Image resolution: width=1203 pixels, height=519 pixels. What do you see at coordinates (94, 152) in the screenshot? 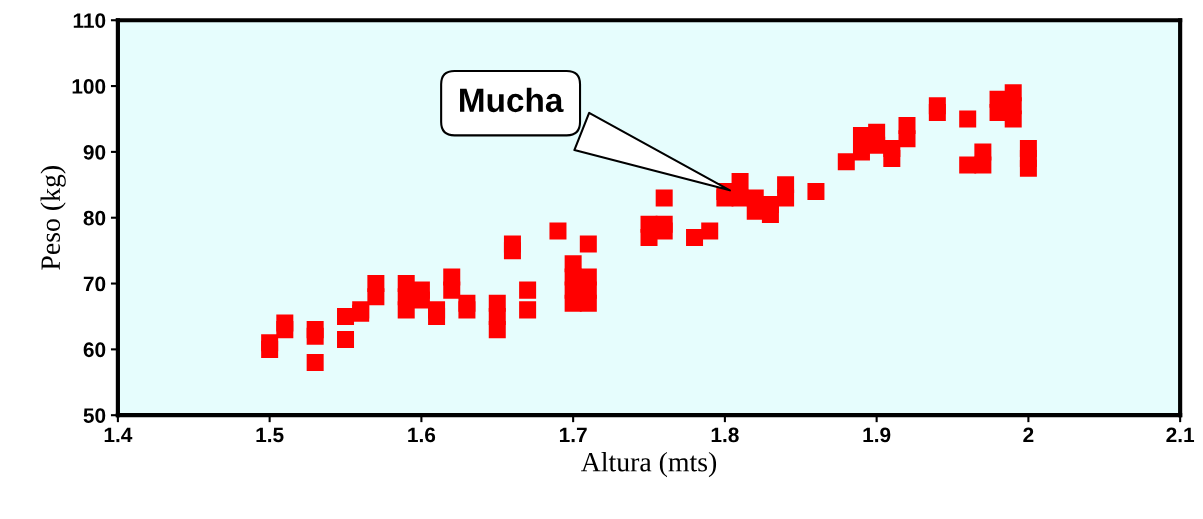
I see `y-tick-label: 90` at bounding box center [94, 152].